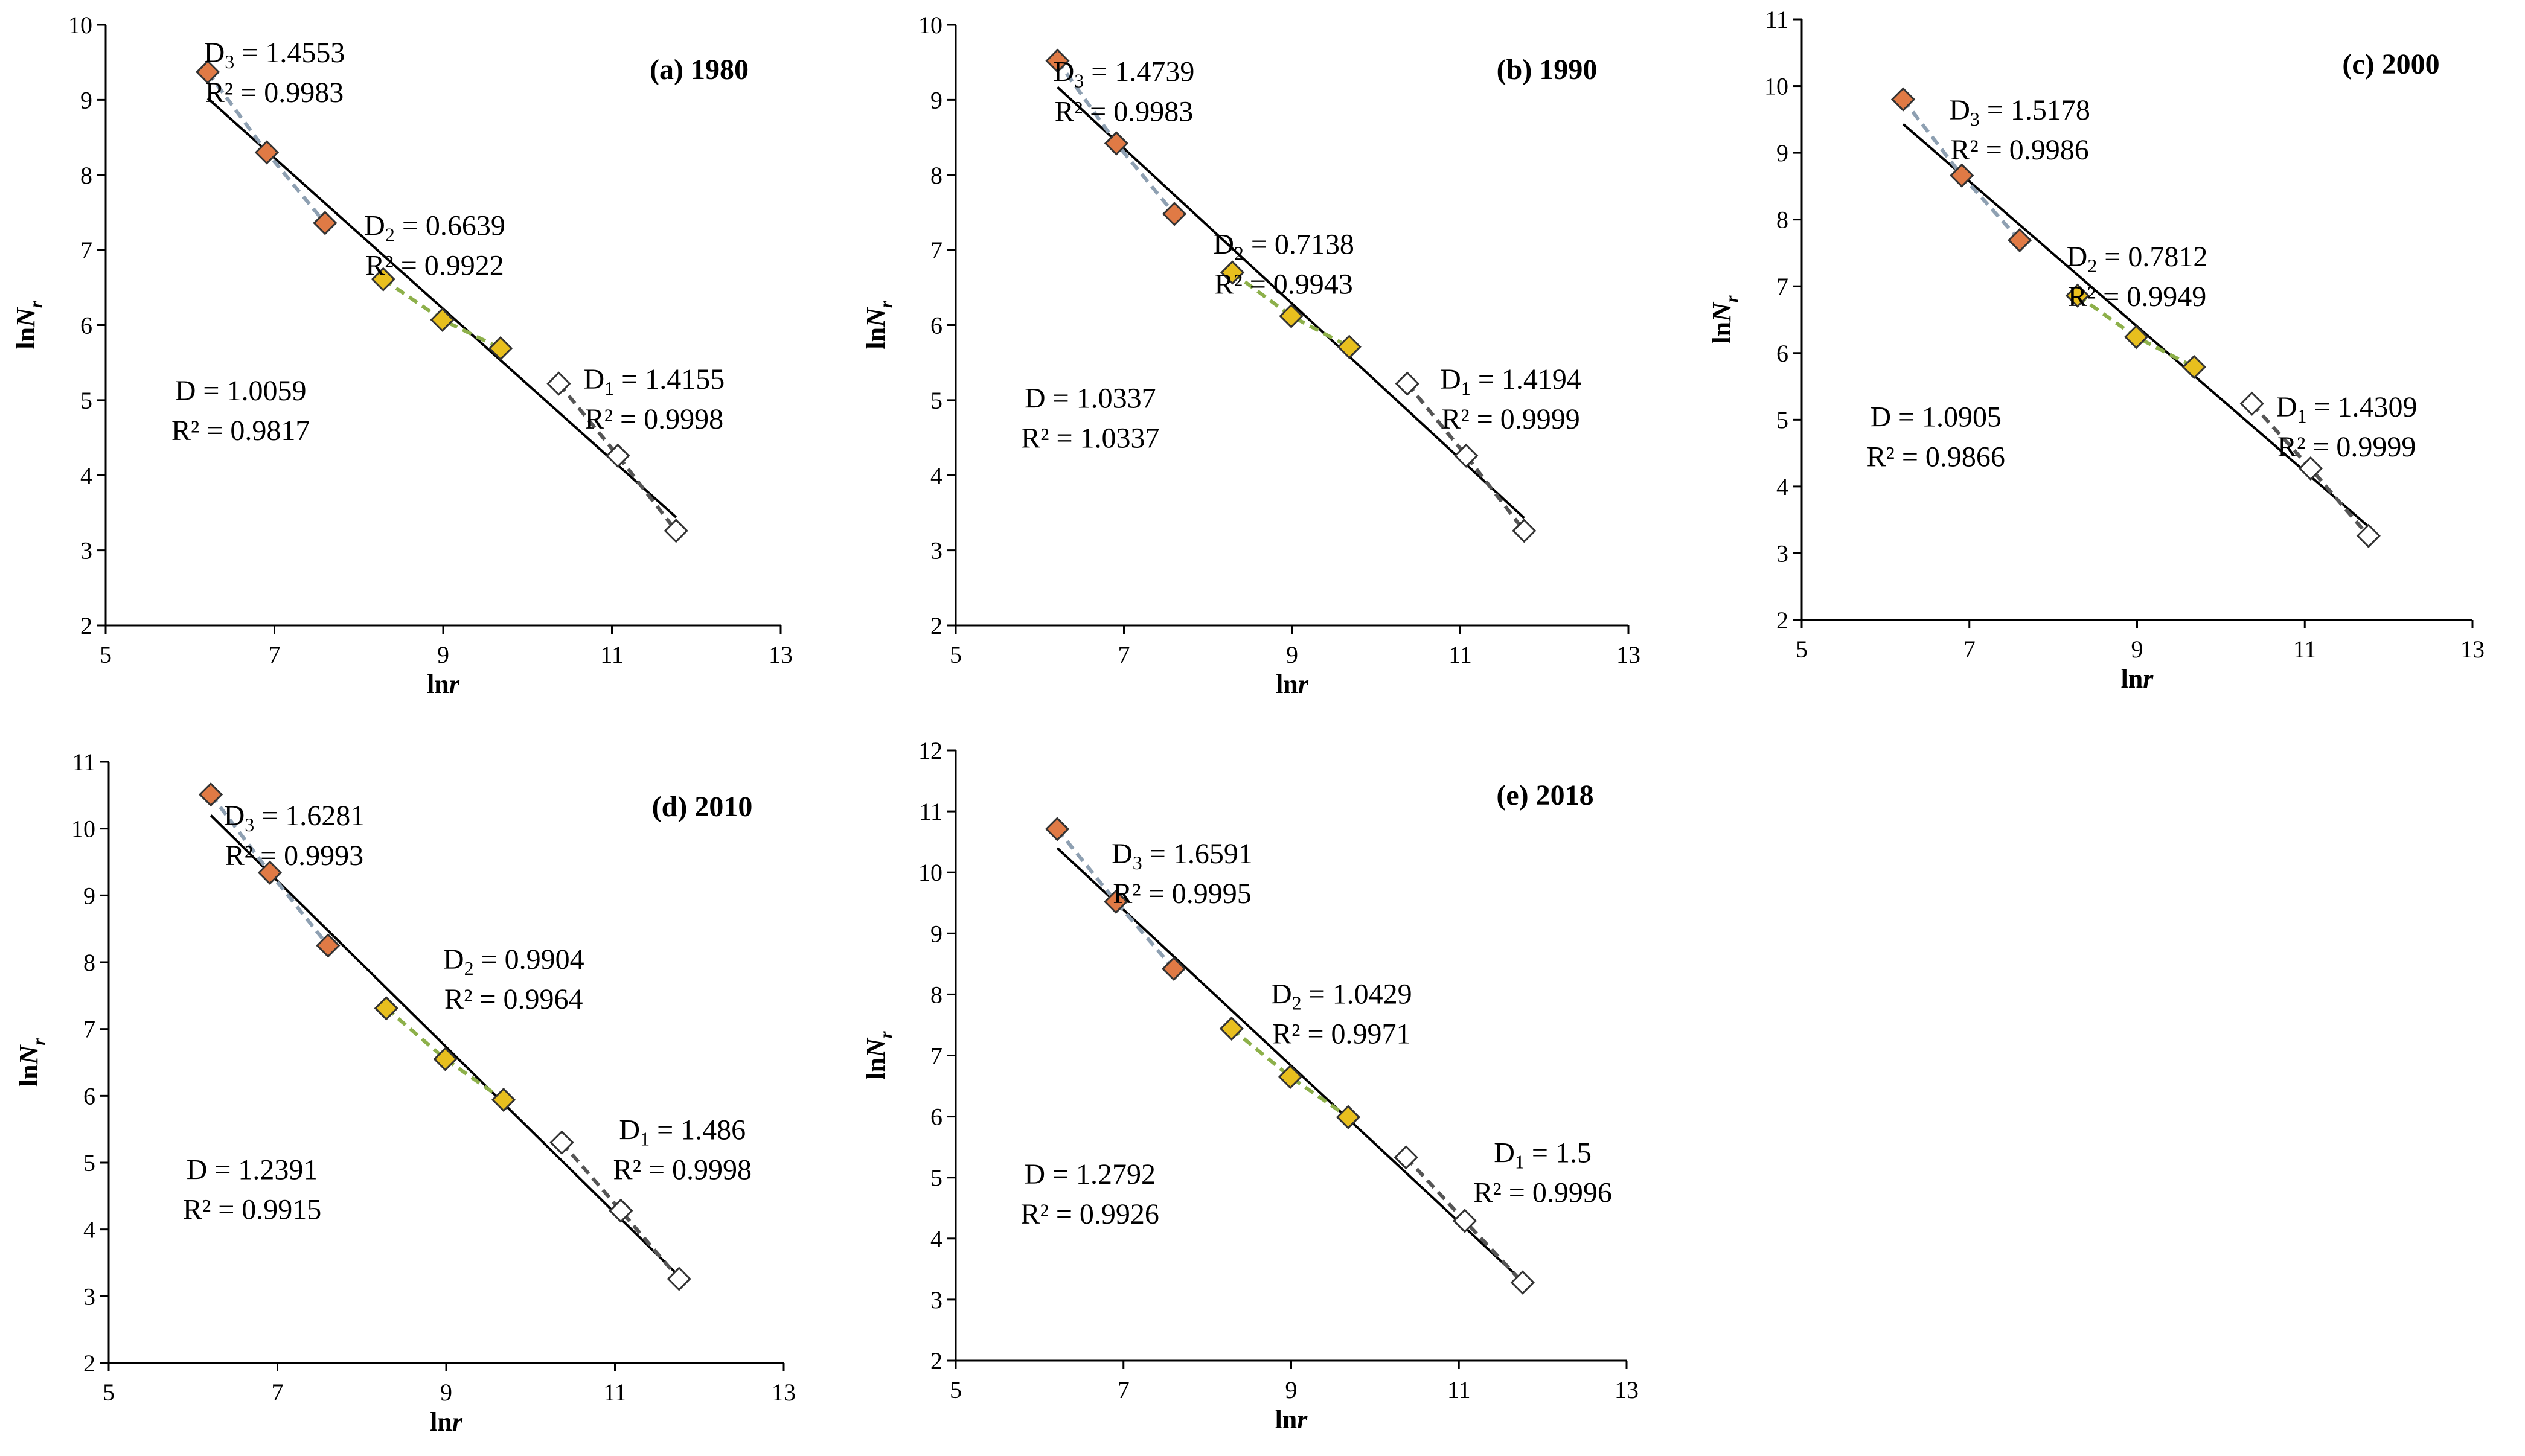 This screenshot has height=1456, width=2525. What do you see at coordinates (513, 962) in the screenshot?
I see `annotation-d2-value: D2 = 0.9904` at bounding box center [513, 962].